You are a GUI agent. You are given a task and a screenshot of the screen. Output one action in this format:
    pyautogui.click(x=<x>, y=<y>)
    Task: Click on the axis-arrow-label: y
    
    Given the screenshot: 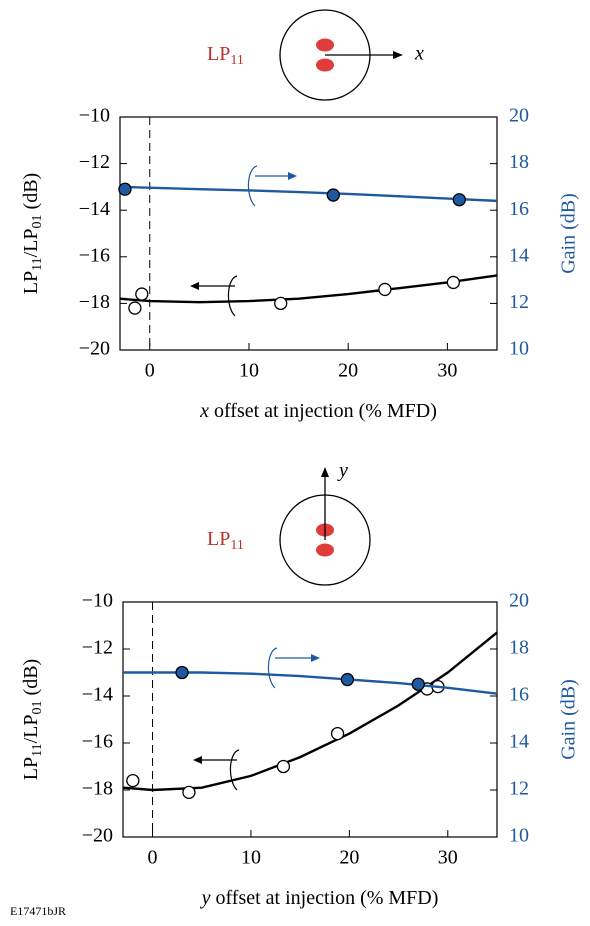 What is the action you would take?
    pyautogui.click(x=342, y=471)
    